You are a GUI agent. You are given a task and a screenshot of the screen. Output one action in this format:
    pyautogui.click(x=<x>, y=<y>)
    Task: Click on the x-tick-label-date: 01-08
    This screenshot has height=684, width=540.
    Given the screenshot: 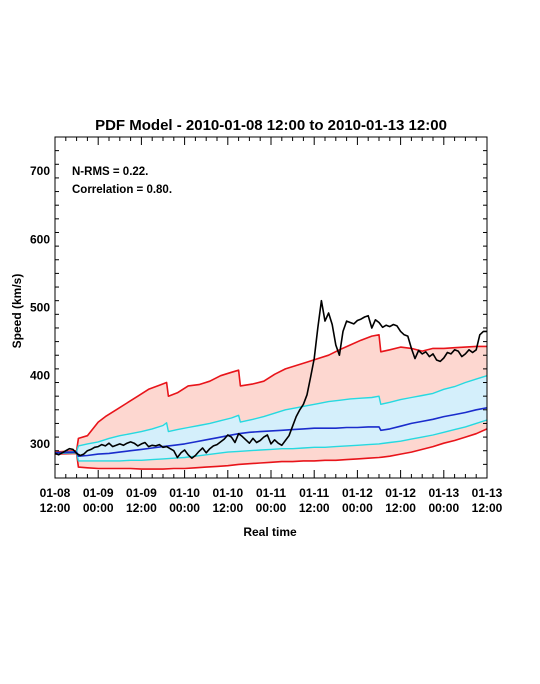 What is the action you would take?
    pyautogui.click(x=55, y=493)
    